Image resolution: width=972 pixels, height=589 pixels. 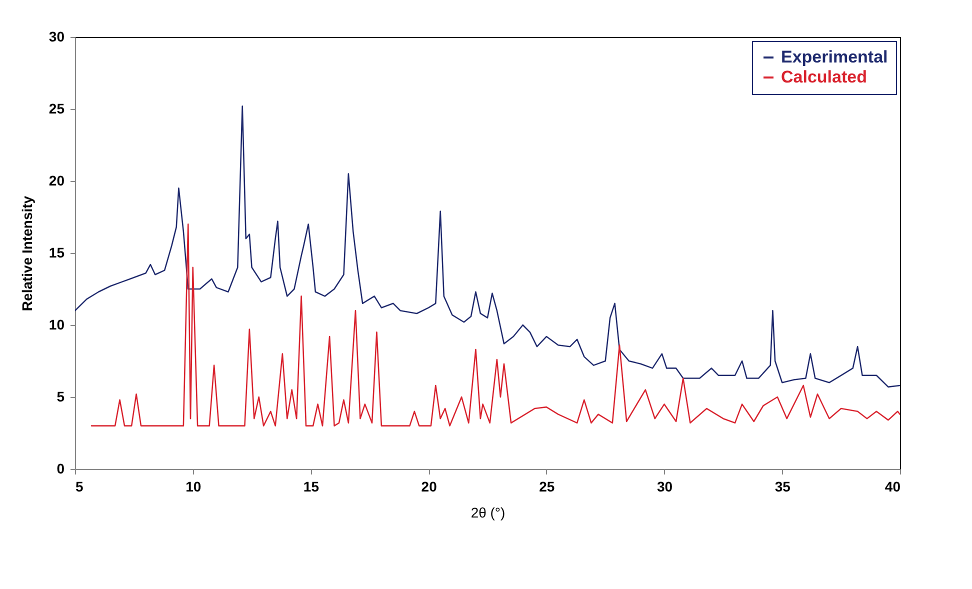 What do you see at coordinates (194, 486) in the screenshot?
I see `x-tick-label: 10` at bounding box center [194, 486].